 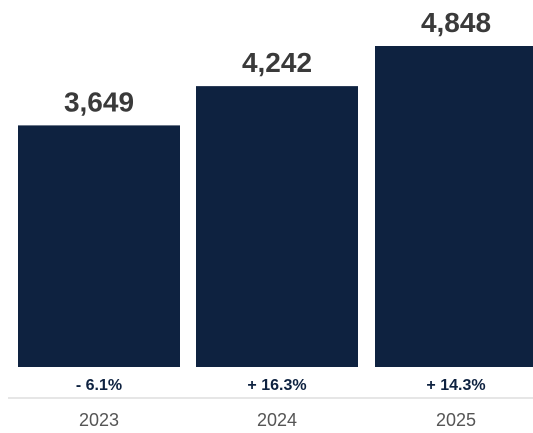 What do you see at coordinates (99, 101) in the screenshot?
I see `value-label-2023: 3,649` at bounding box center [99, 101].